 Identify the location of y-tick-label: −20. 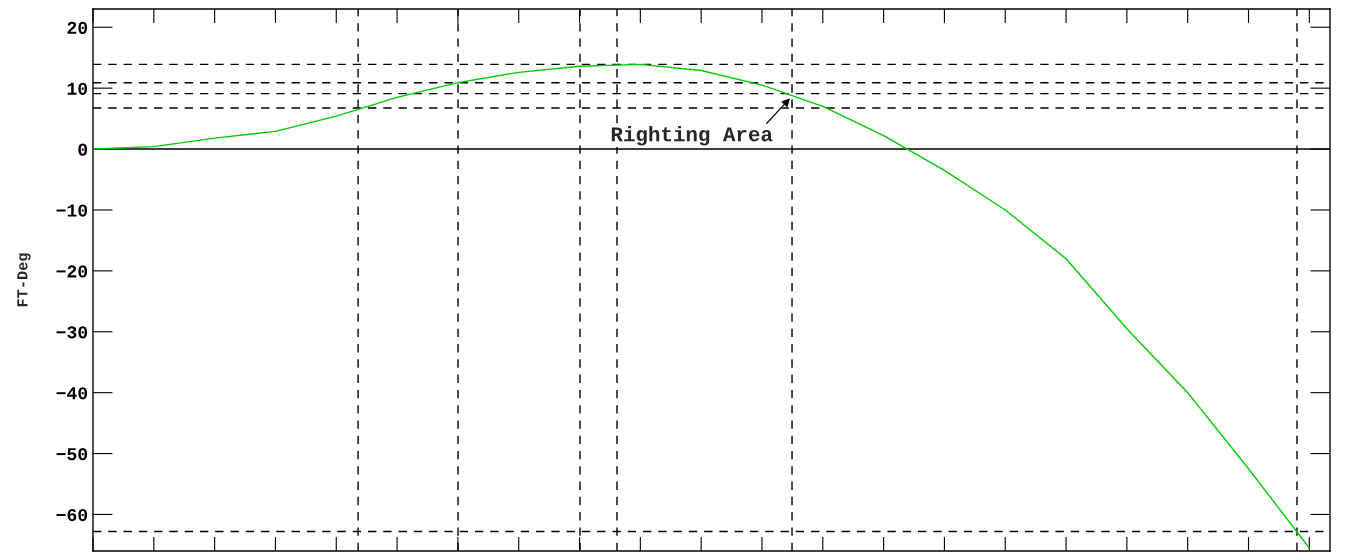
(72, 271).